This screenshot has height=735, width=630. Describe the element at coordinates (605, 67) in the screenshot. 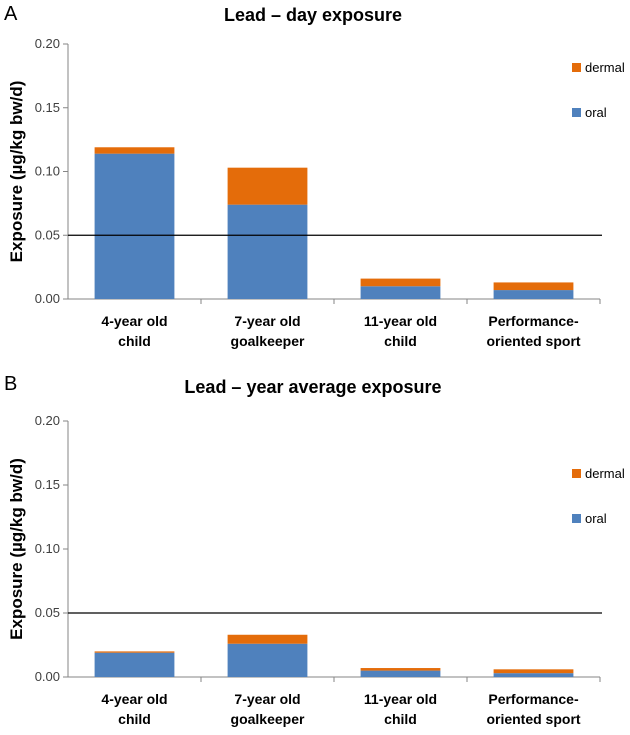

I see `panel-a-legend-label-dermal: dermal` at that location.